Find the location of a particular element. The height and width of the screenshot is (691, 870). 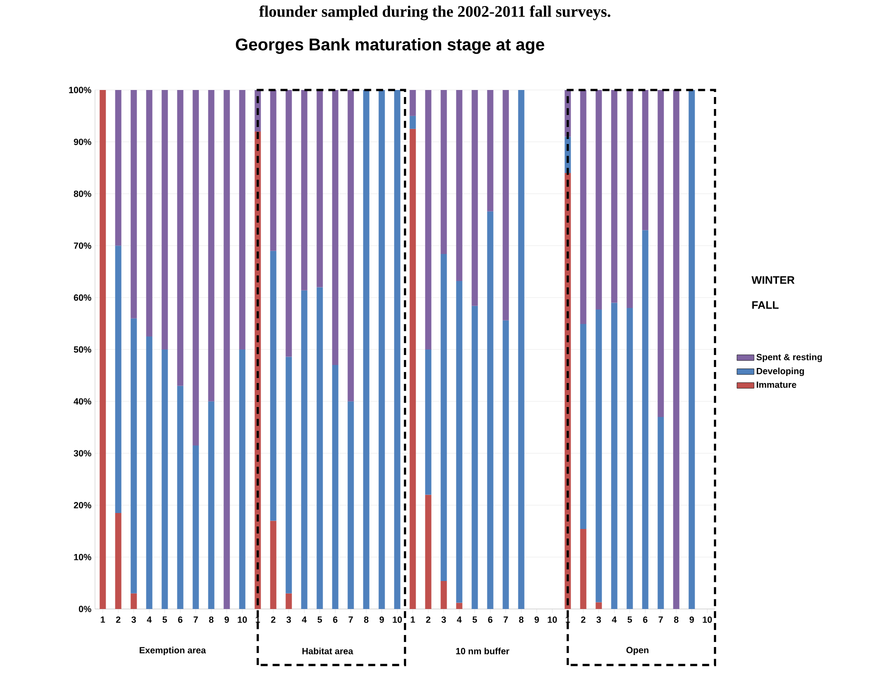

text: flounder sampled during the 2002-2011 fall surveys. is located at coordinates (434, 13).